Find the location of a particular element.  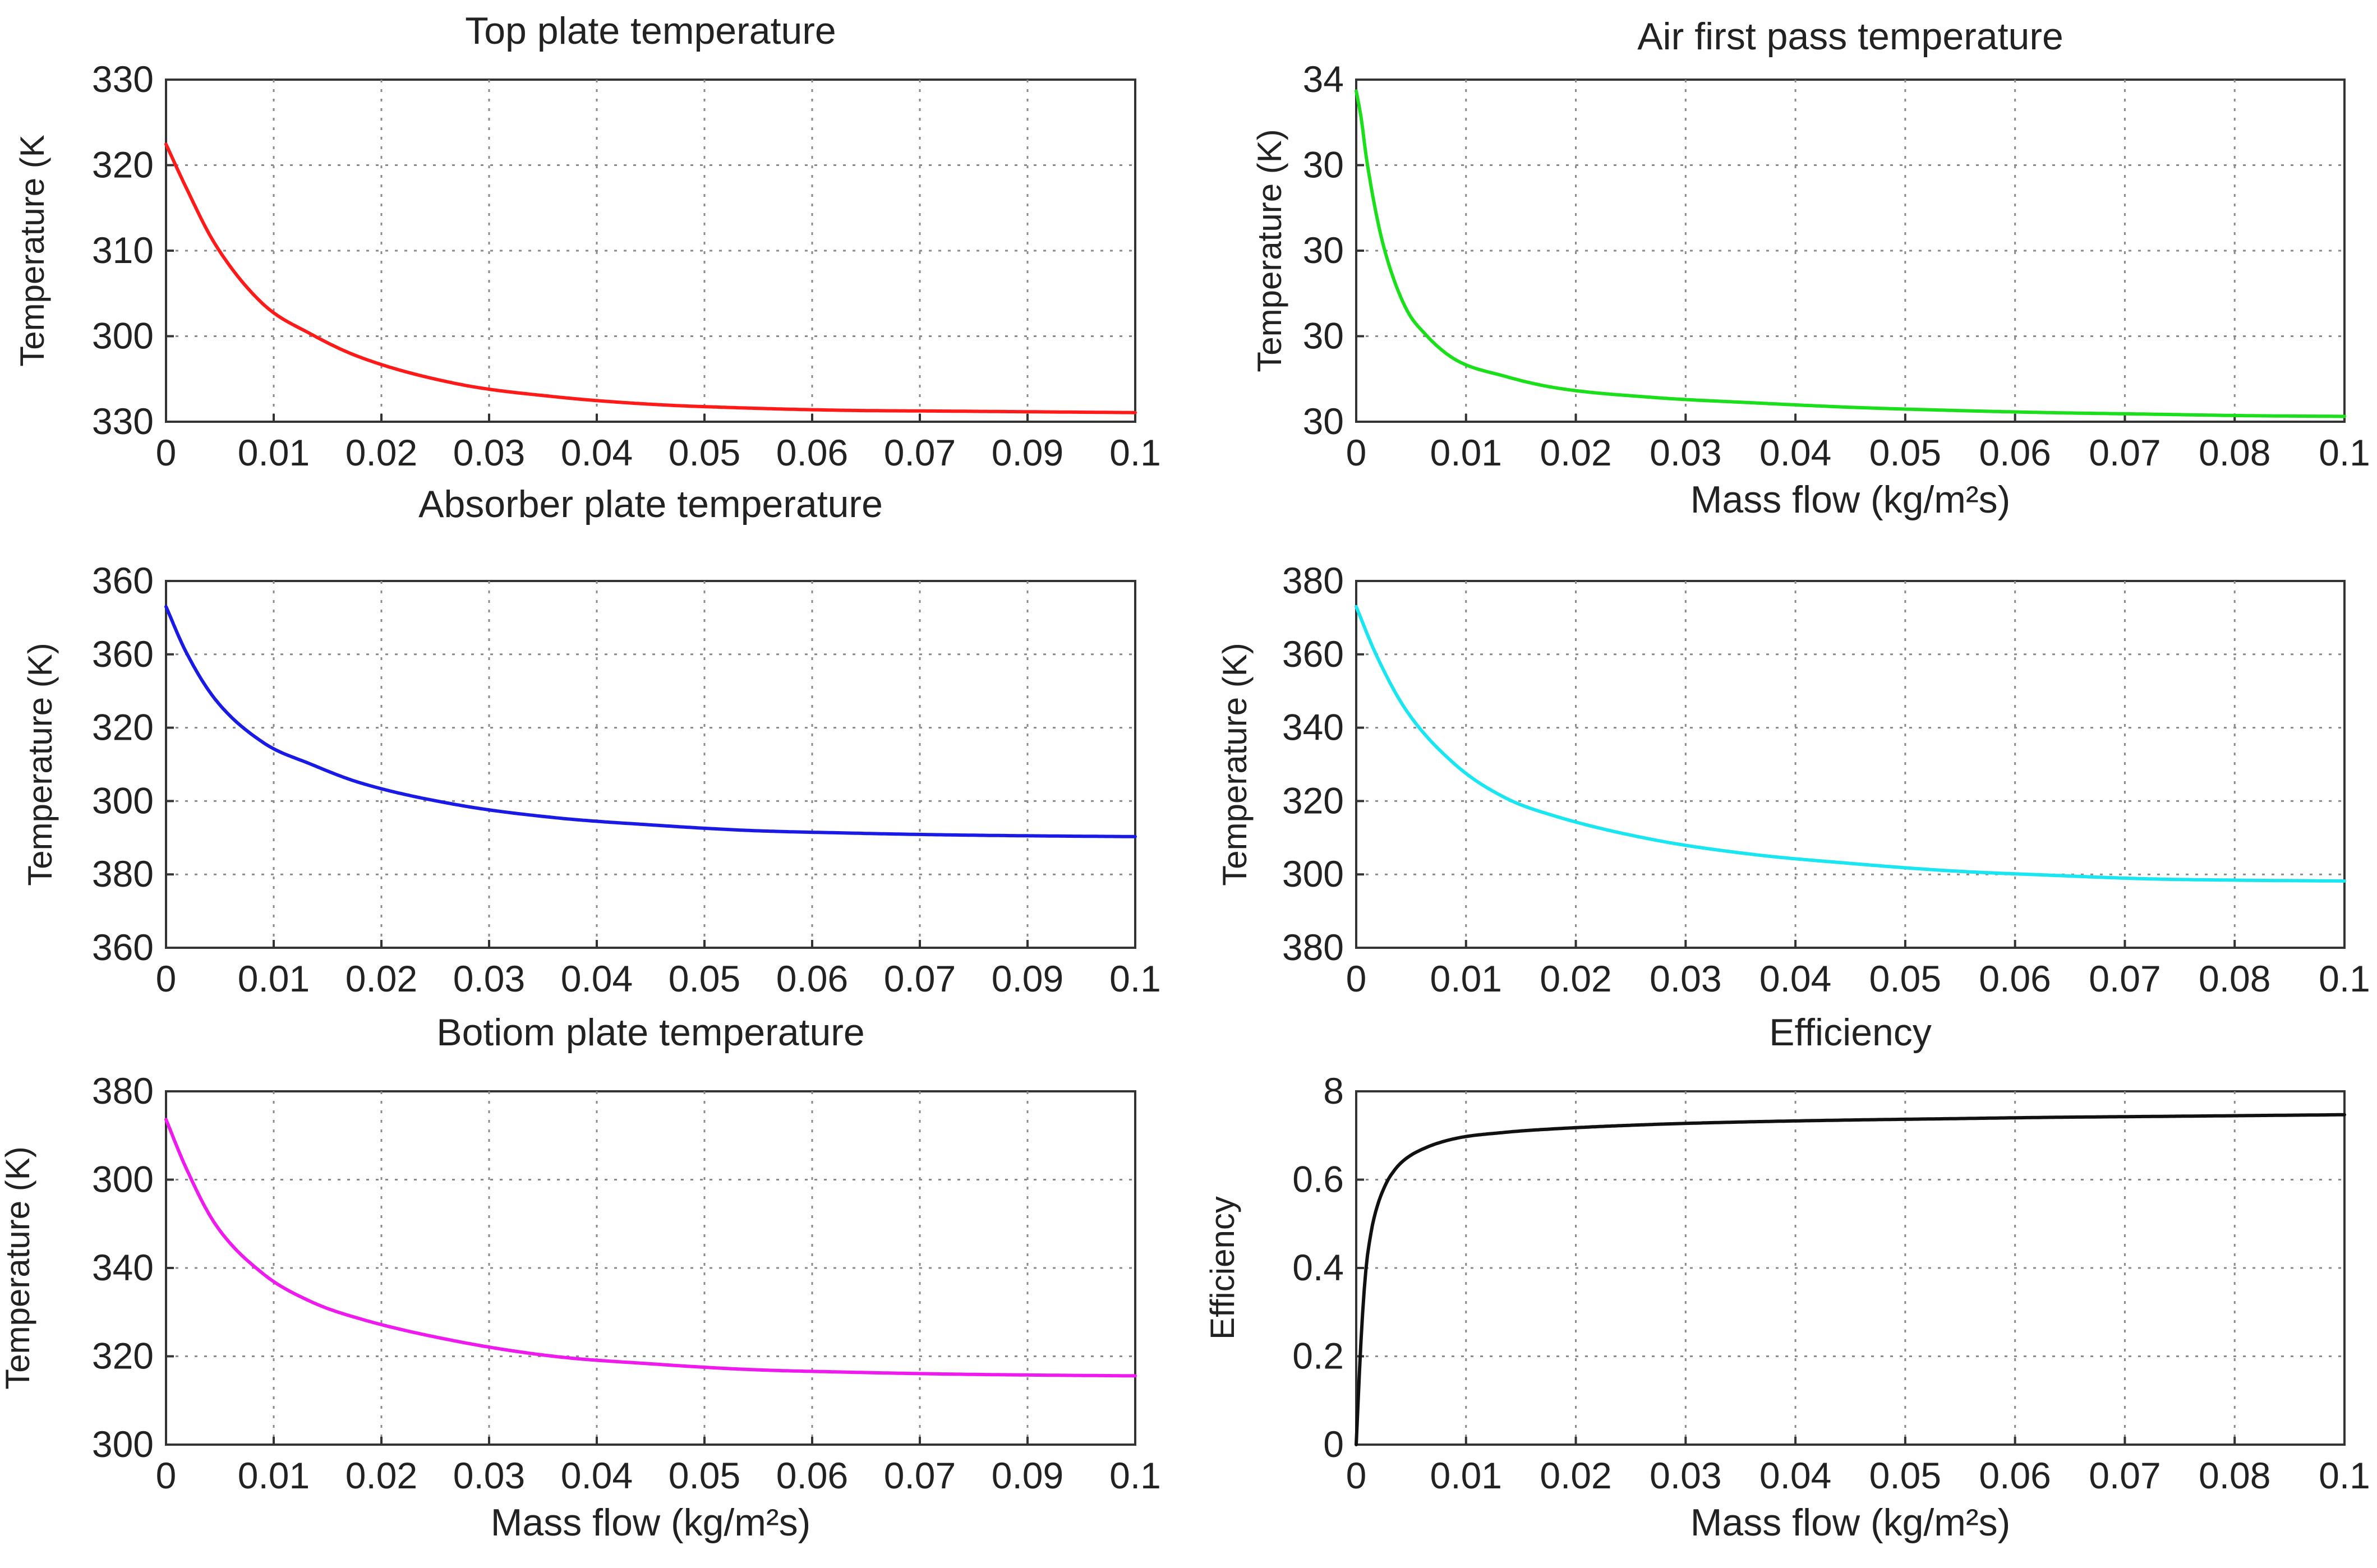

y-tick-label: 8 is located at coordinates (1333, 1091).